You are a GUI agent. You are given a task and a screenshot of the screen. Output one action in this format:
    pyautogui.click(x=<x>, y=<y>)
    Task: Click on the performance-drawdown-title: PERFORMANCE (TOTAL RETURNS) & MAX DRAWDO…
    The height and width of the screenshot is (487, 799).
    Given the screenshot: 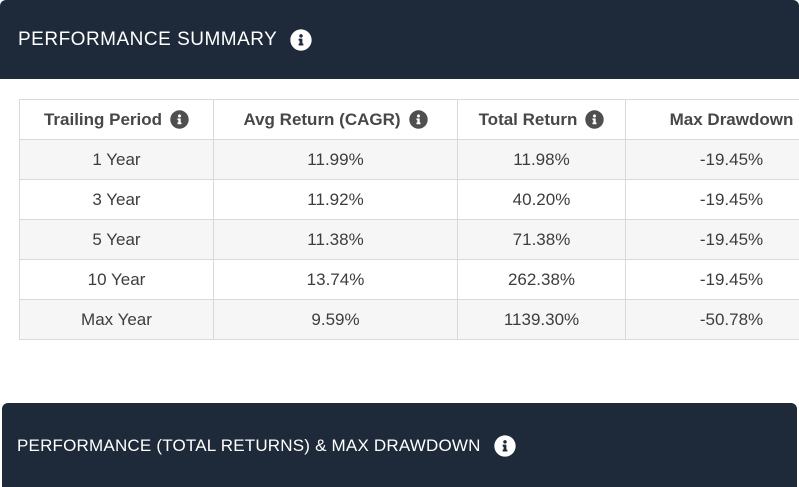 What is the action you would take?
    pyautogui.click(x=249, y=445)
    